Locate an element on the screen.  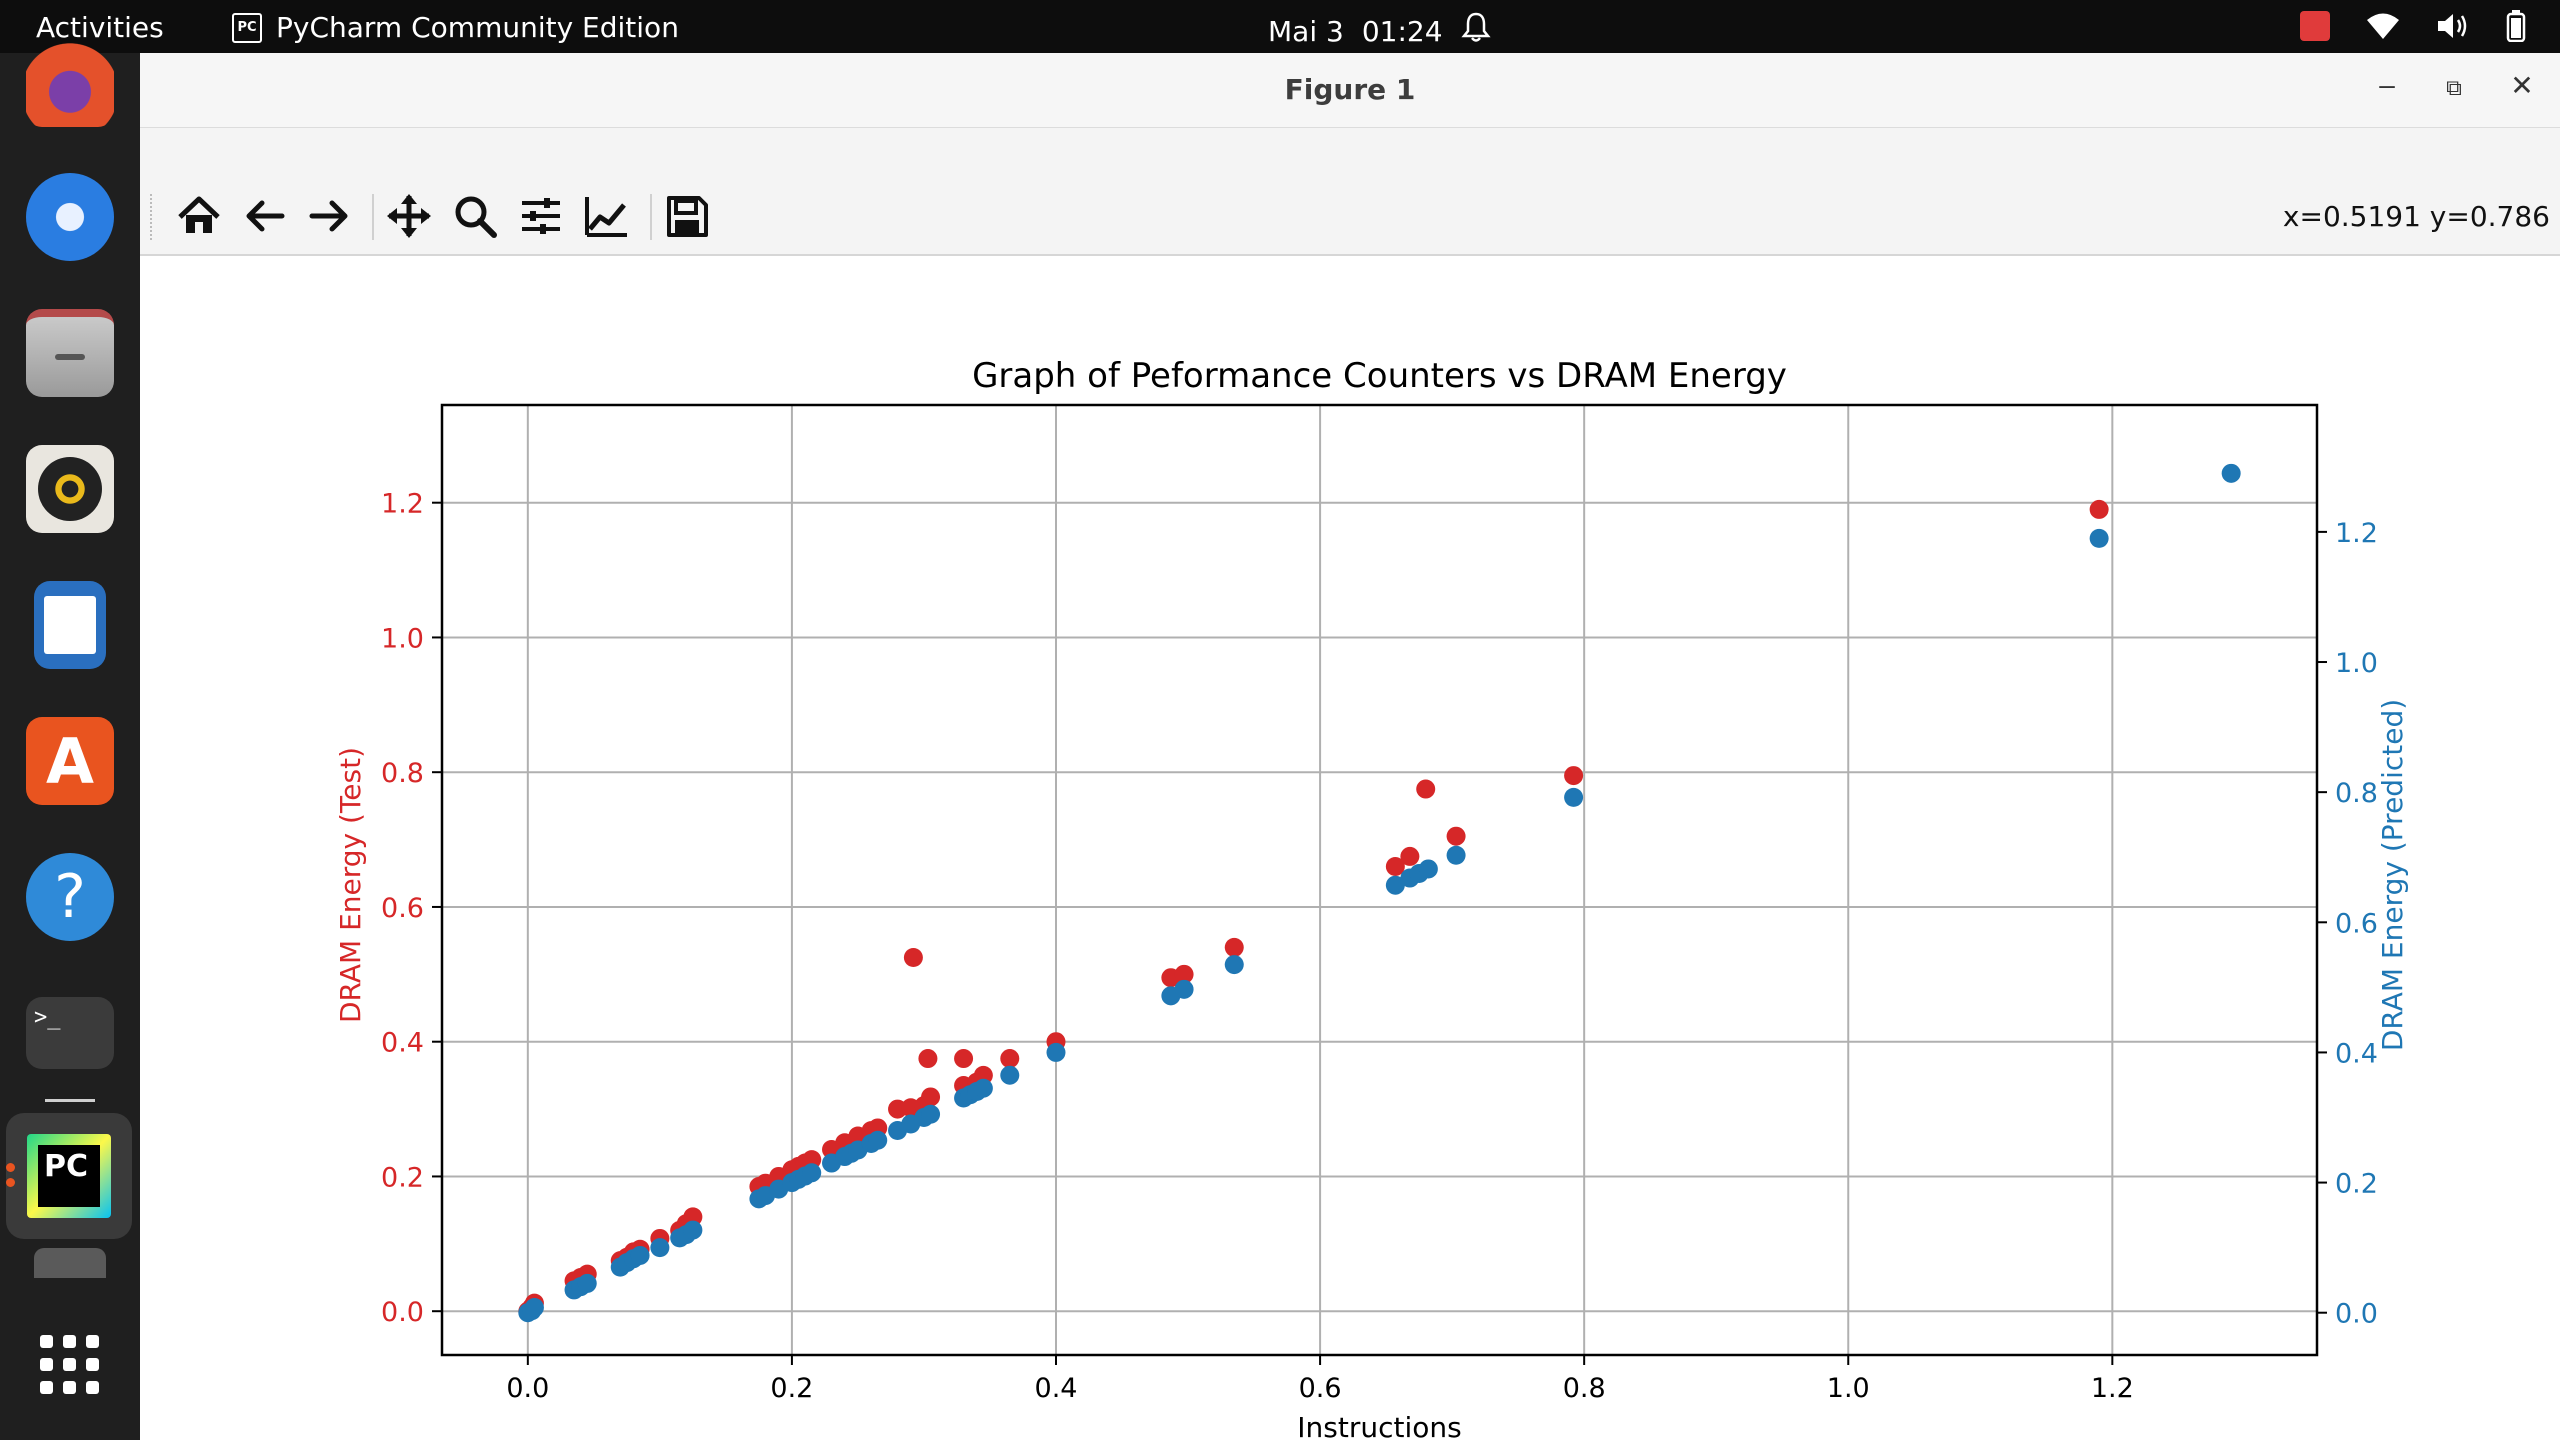
files-launcher is located at coordinates (70, 353).